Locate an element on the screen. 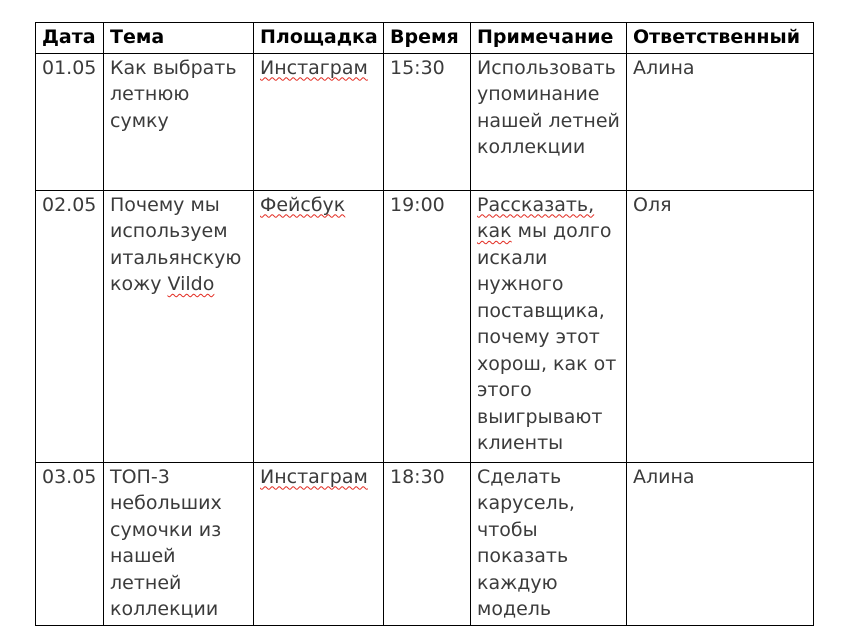 The image size is (846, 643). cell-date: 02.05 is located at coordinates (69, 326).